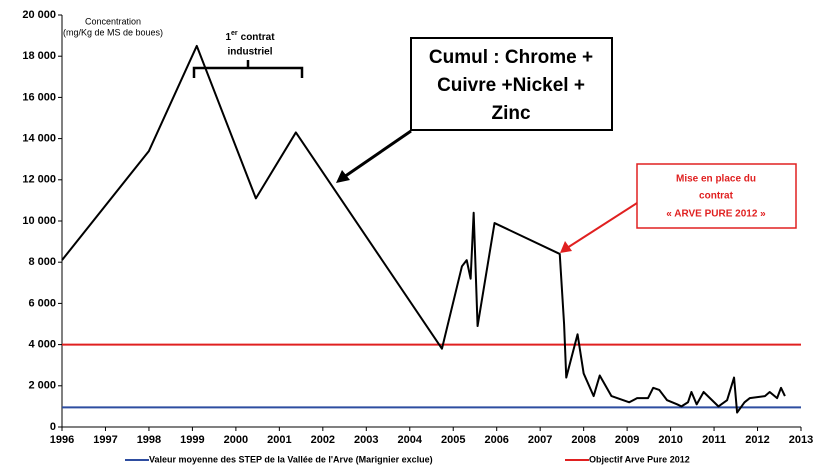  I want to click on y-tick-label: 6 000, so click(42, 303).